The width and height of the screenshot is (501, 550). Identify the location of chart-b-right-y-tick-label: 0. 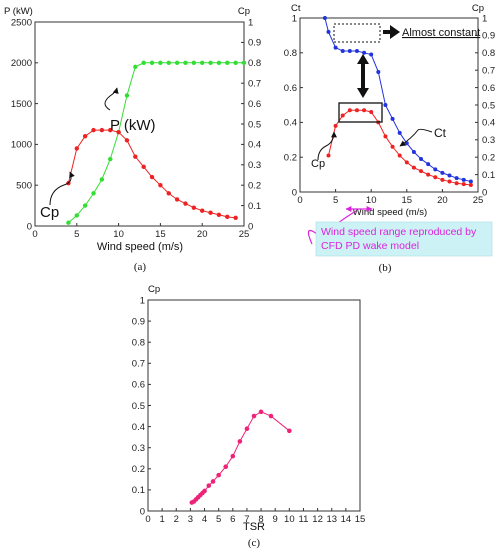
(484, 192).